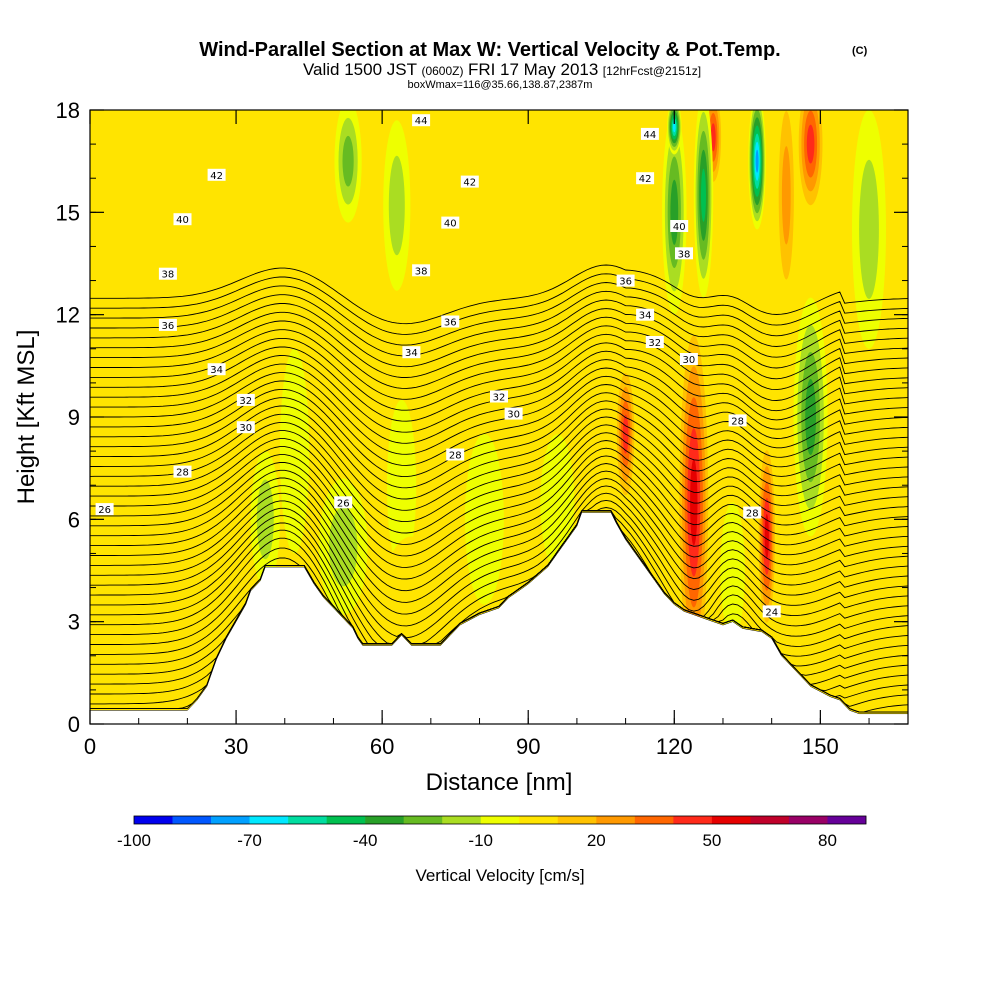 The height and width of the screenshot is (1000, 1000). Describe the element at coordinates (652, 71) in the screenshot. I see `valid-forecast: [12hrFcst@2151z]` at that location.